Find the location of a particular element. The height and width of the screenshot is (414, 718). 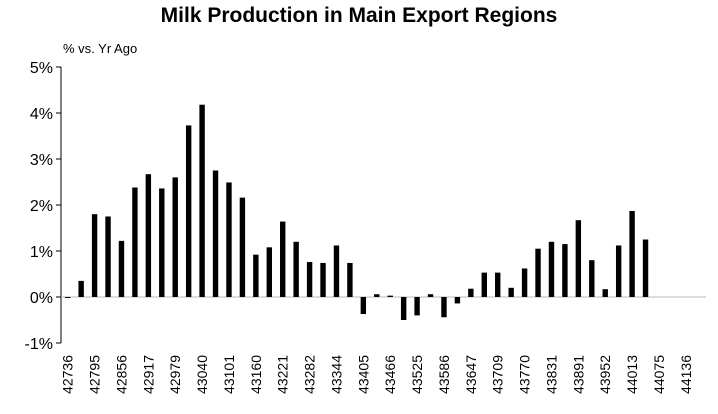

y-tick-label: -1% is located at coordinates (39, 344).